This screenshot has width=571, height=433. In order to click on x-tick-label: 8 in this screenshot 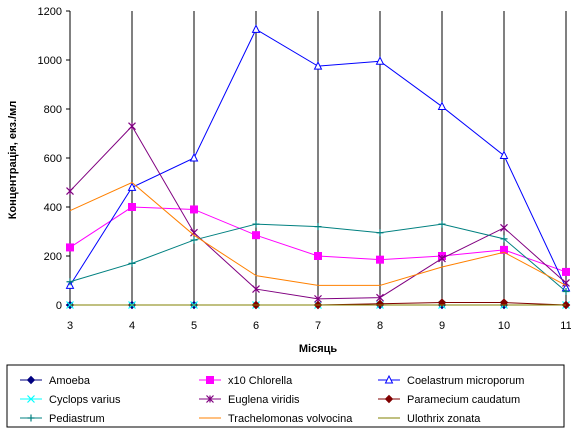, I will do `click(380, 326)`.